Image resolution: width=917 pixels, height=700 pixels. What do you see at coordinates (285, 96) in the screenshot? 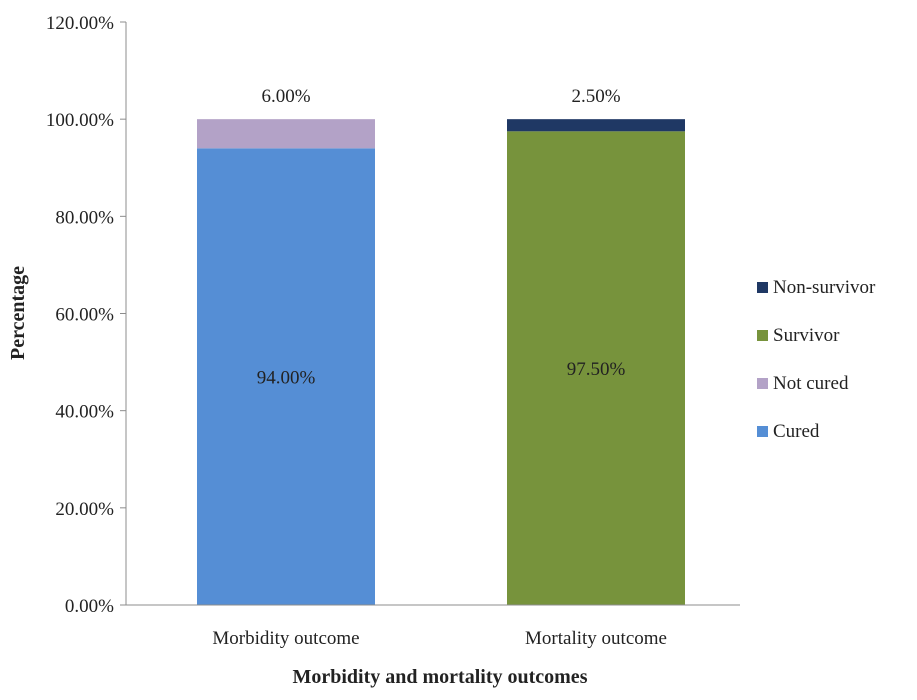
I see `data-label: 6.00%` at bounding box center [285, 96].